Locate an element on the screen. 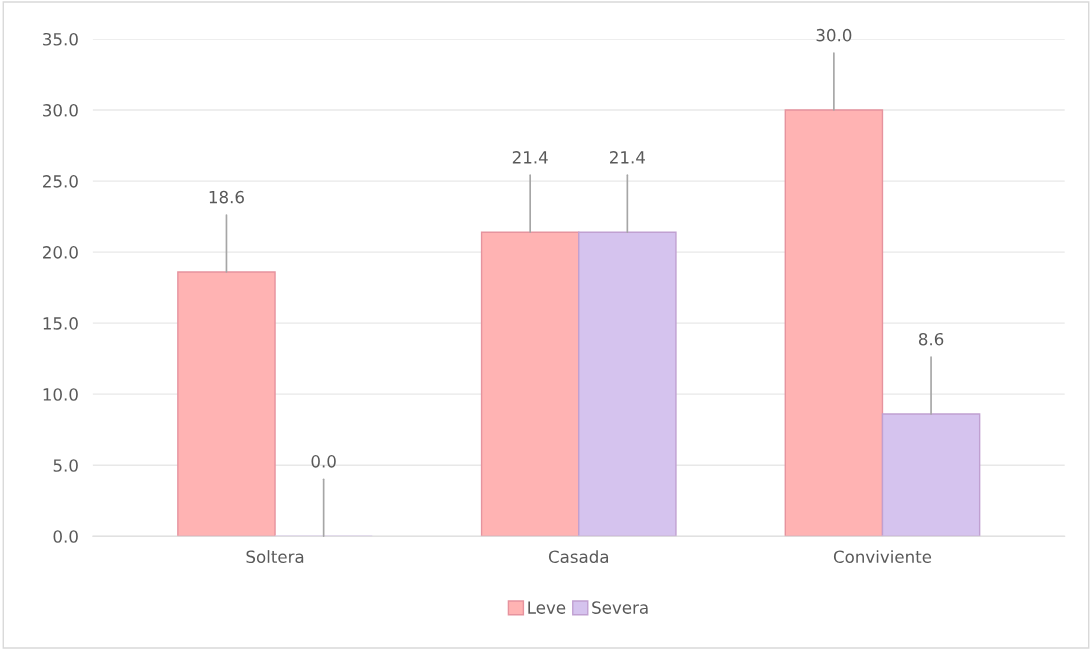 This screenshot has width=1092, height=650. y-tick-label: 10.0 is located at coordinates (60, 394).